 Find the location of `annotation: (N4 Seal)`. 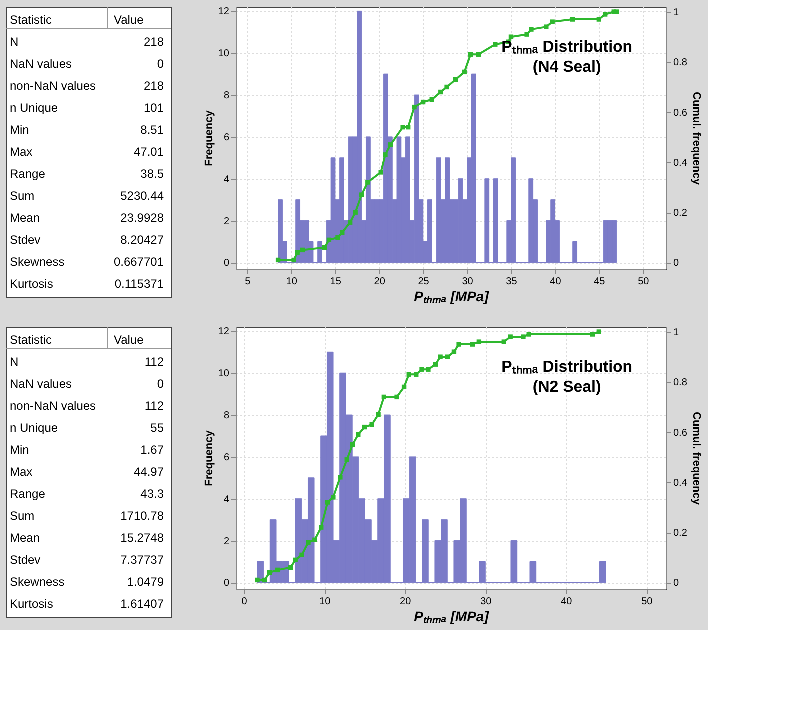

annotation: (N4 Seal) is located at coordinates (567, 67).